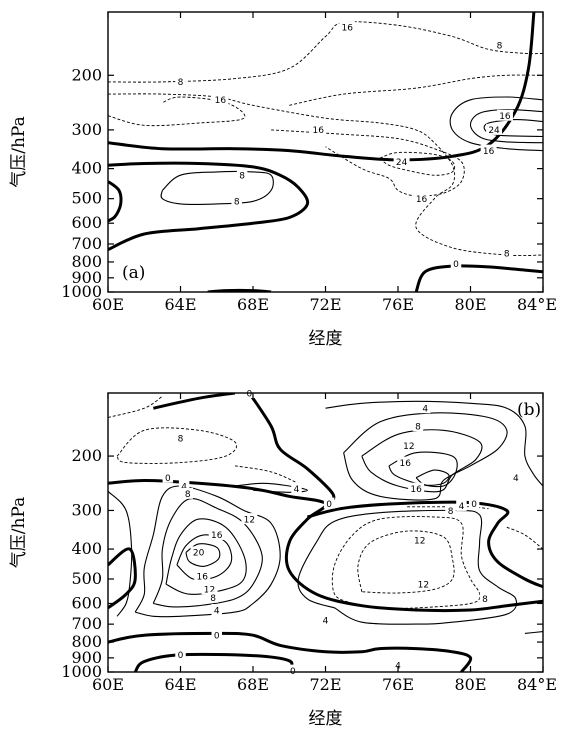 This screenshot has width=563, height=731. I want to click on y-tick-label: 200, so click(86, 74).